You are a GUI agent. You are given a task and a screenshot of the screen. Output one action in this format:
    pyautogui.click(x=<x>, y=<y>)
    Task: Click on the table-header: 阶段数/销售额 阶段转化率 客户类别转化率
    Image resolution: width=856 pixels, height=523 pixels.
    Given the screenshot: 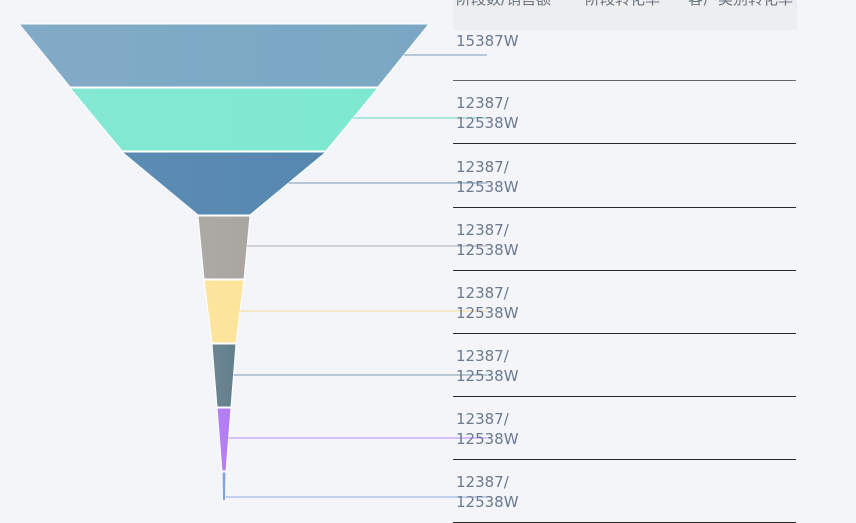 What is the action you would take?
    pyautogui.click(x=625, y=15)
    